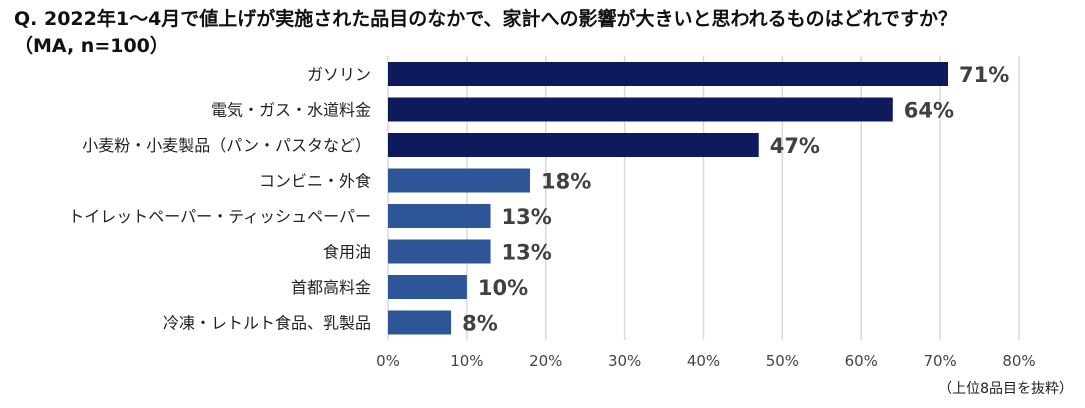 The height and width of the screenshot is (408, 1085). Describe the element at coordinates (347, 252) in the screenshot. I see `category-label: 食用油` at that location.